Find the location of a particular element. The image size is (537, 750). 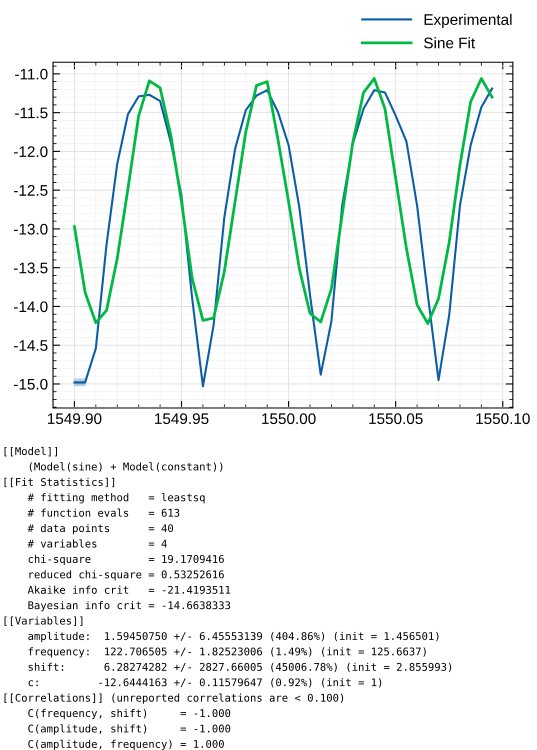

text: [[Model]] is located at coordinates (30, 451).